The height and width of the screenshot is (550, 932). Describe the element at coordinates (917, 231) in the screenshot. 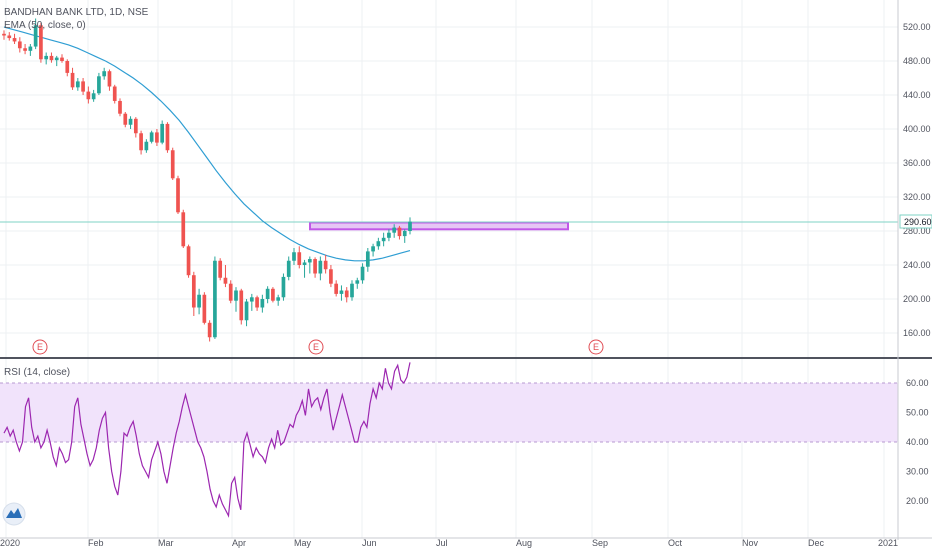

I see `price-tick-label: 280.00` at that location.